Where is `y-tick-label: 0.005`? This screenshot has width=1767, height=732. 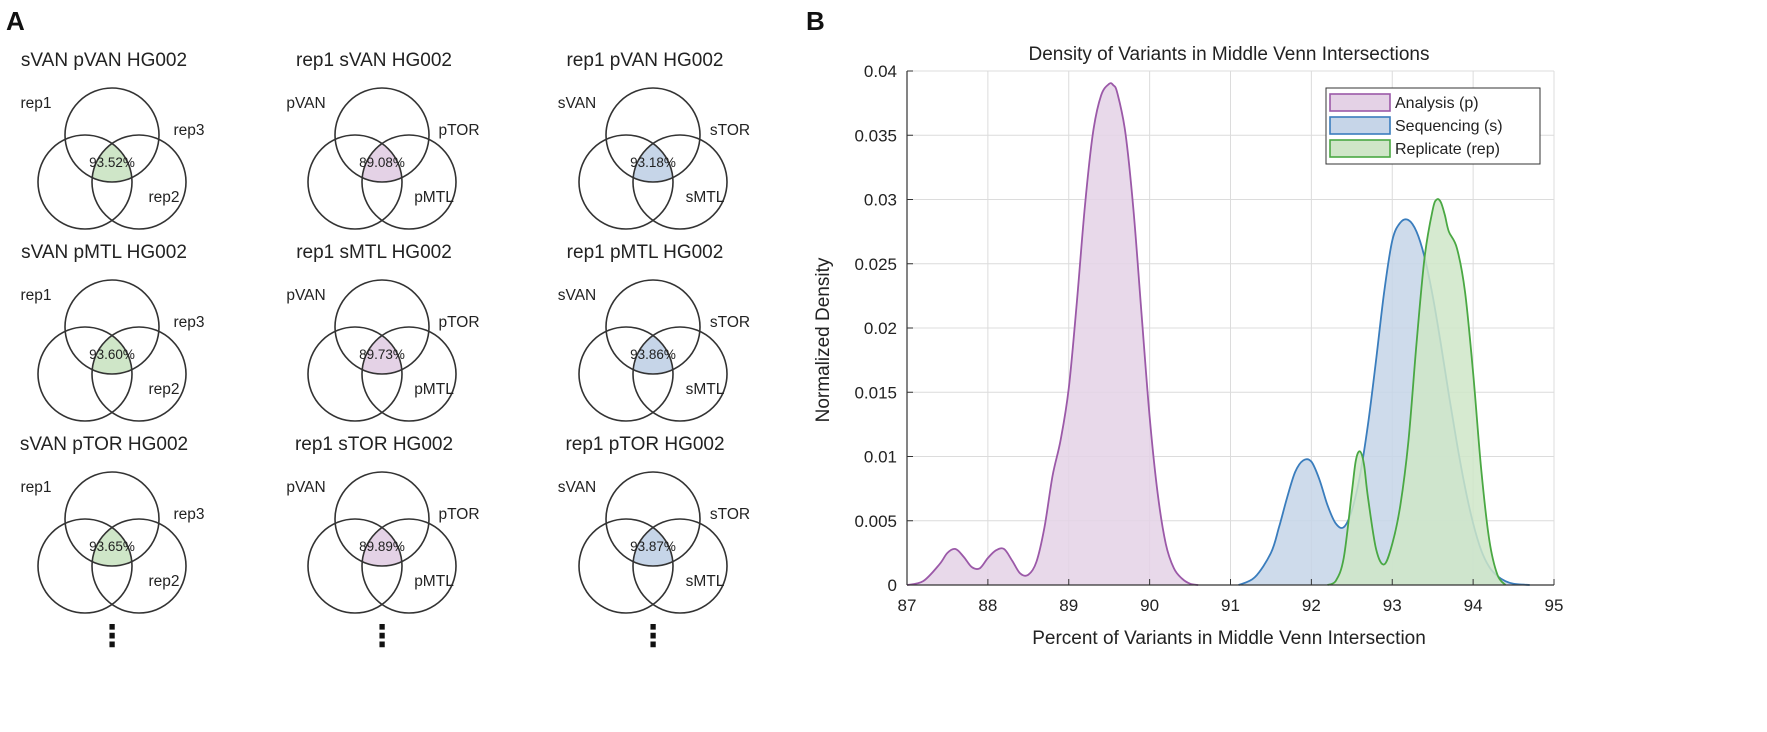 y-tick-label: 0.005 is located at coordinates (875, 521).